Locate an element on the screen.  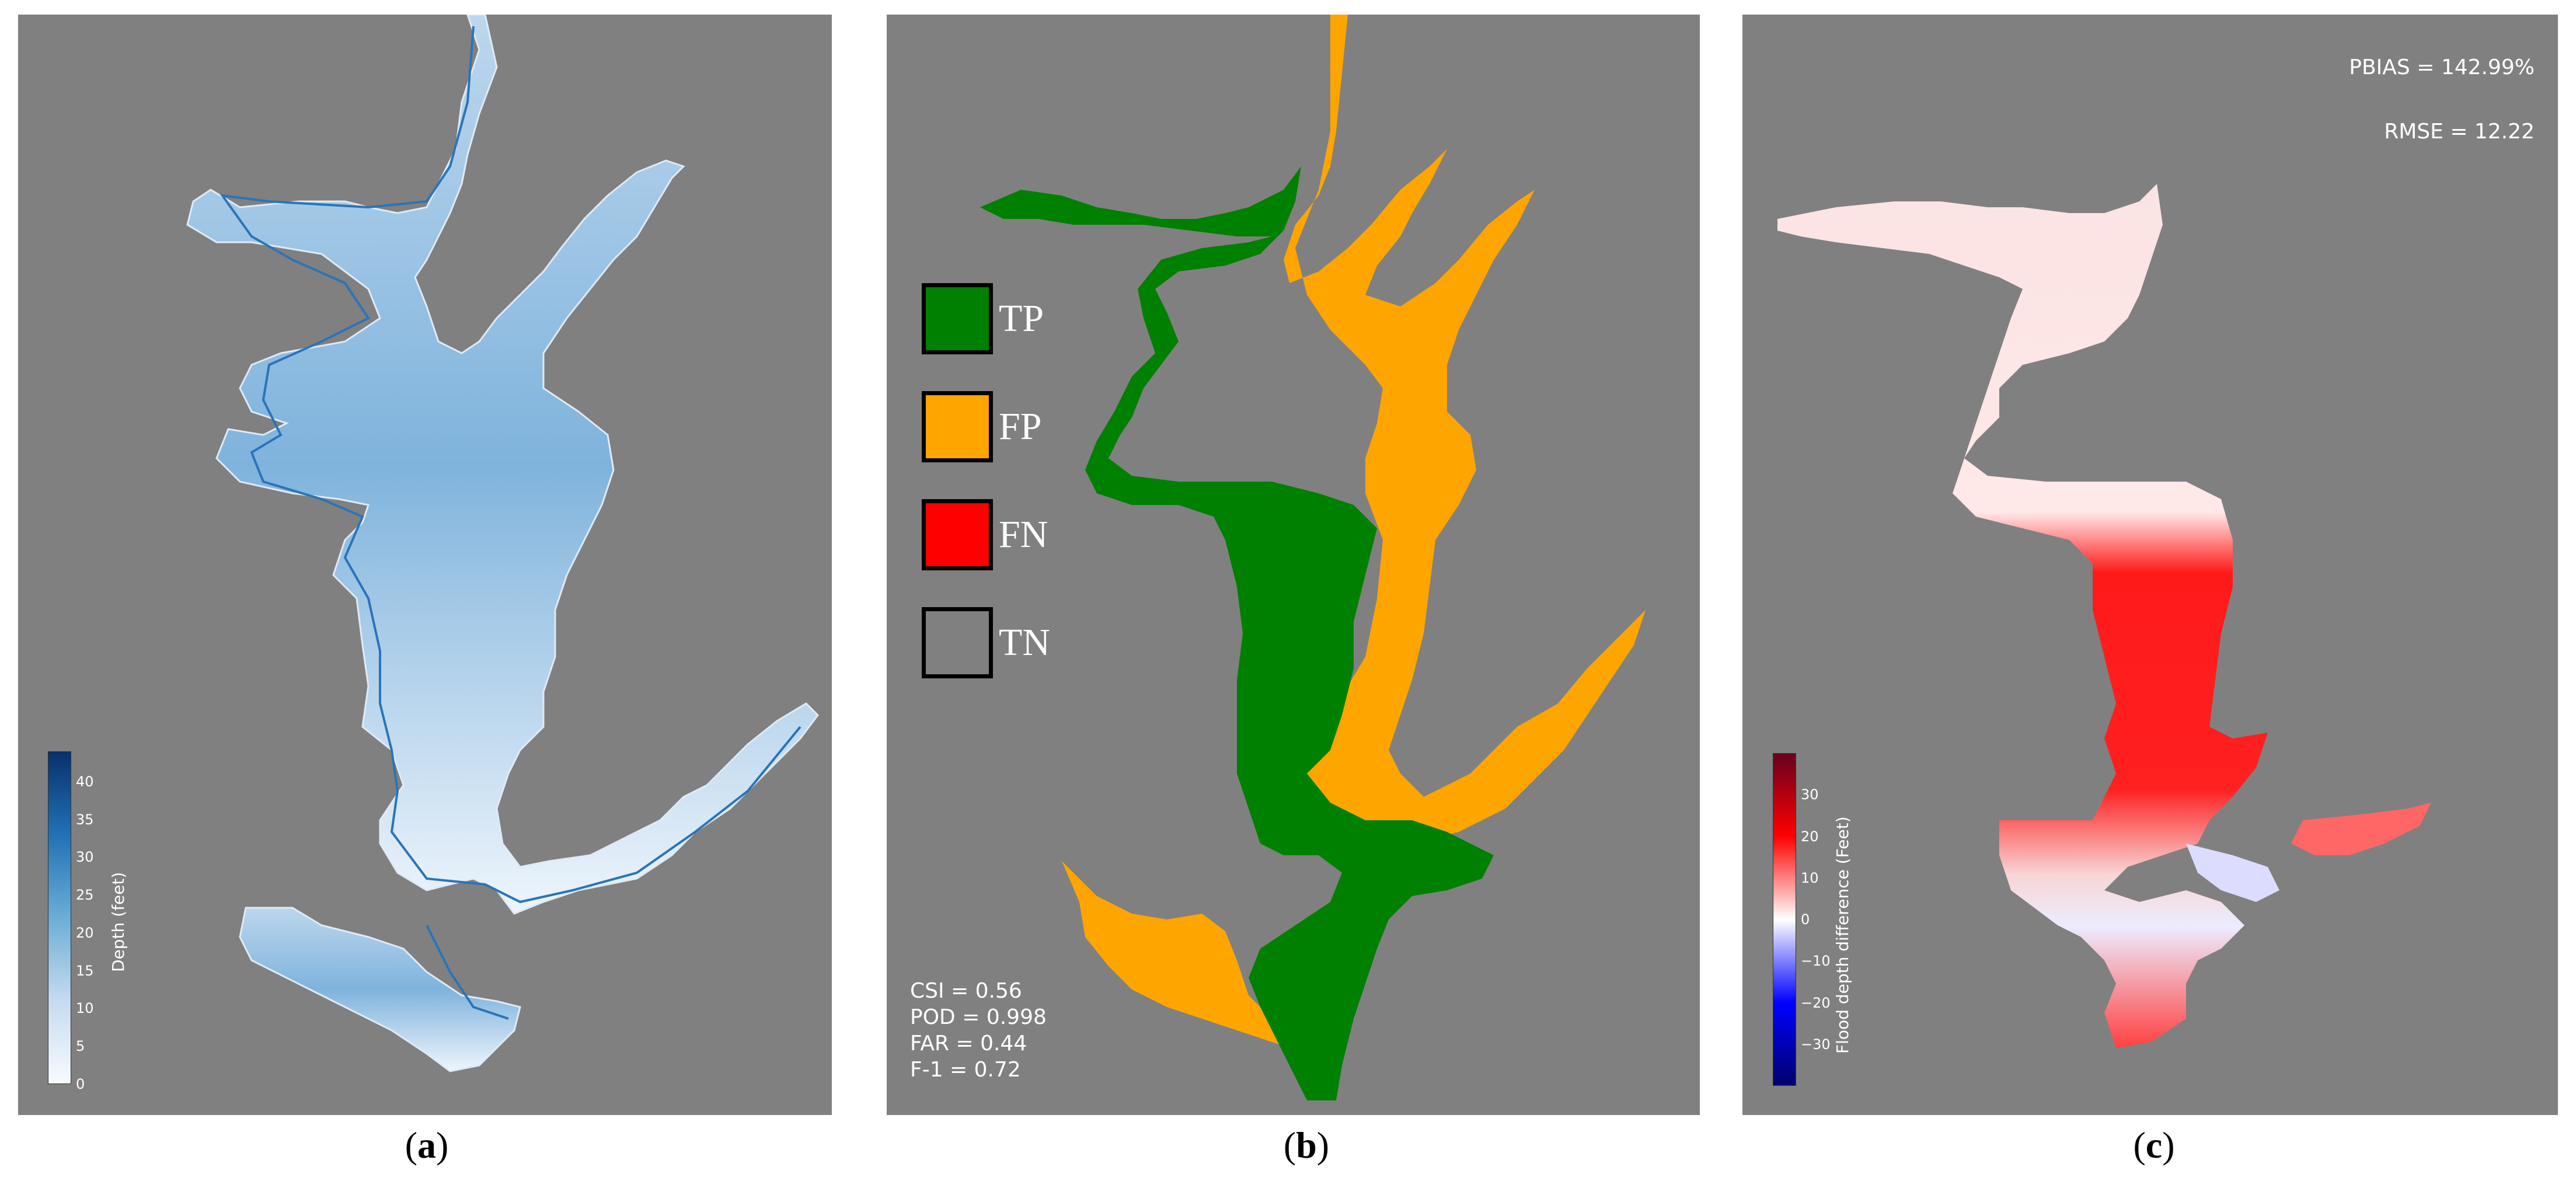
legend-item-fn: FN is located at coordinates (985, 534).